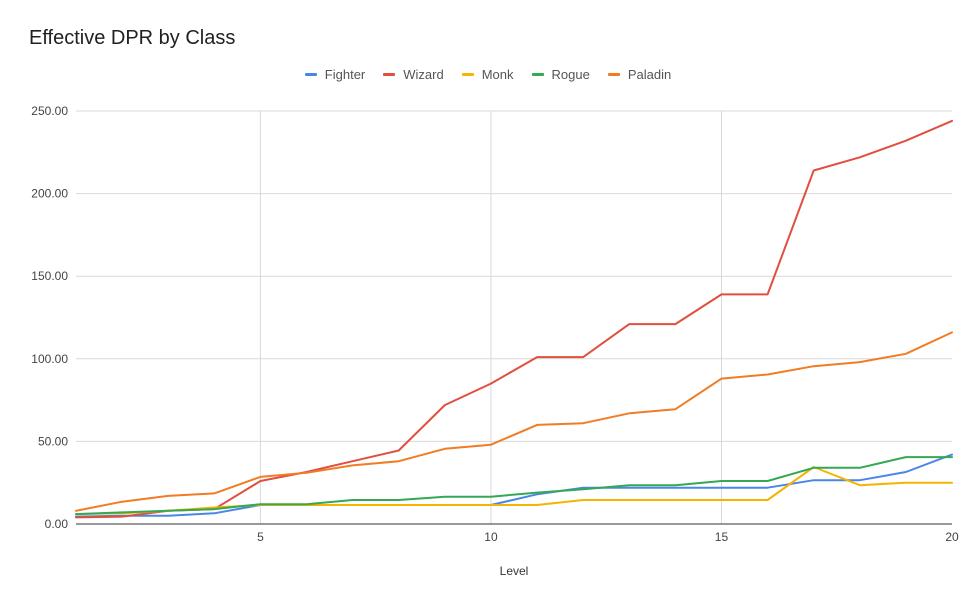  What do you see at coordinates (49, 111) in the screenshot?
I see `y-tick-label: 250.00` at bounding box center [49, 111].